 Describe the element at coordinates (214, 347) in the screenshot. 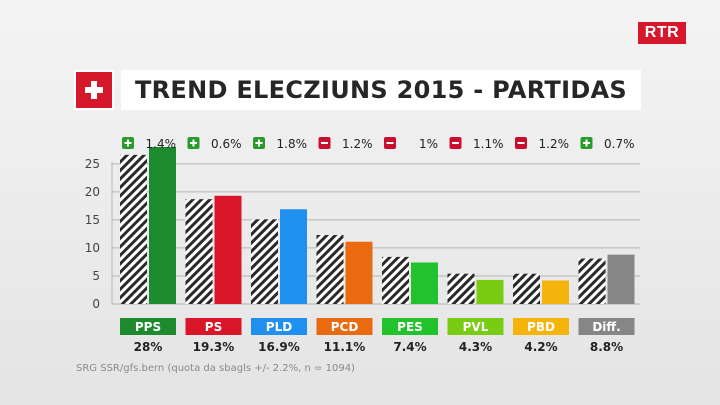

I see `value-label: 19.3%` at that location.